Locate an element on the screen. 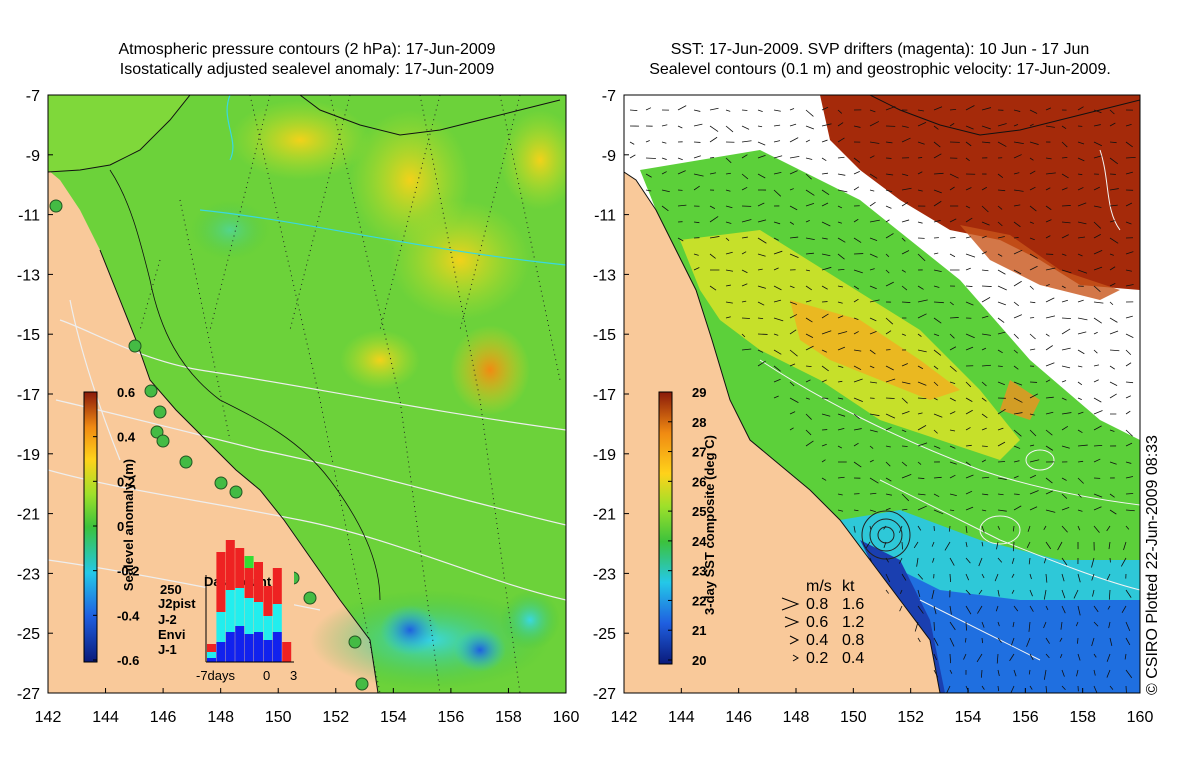  y-tick-label: -11 is located at coordinates (29, 216).